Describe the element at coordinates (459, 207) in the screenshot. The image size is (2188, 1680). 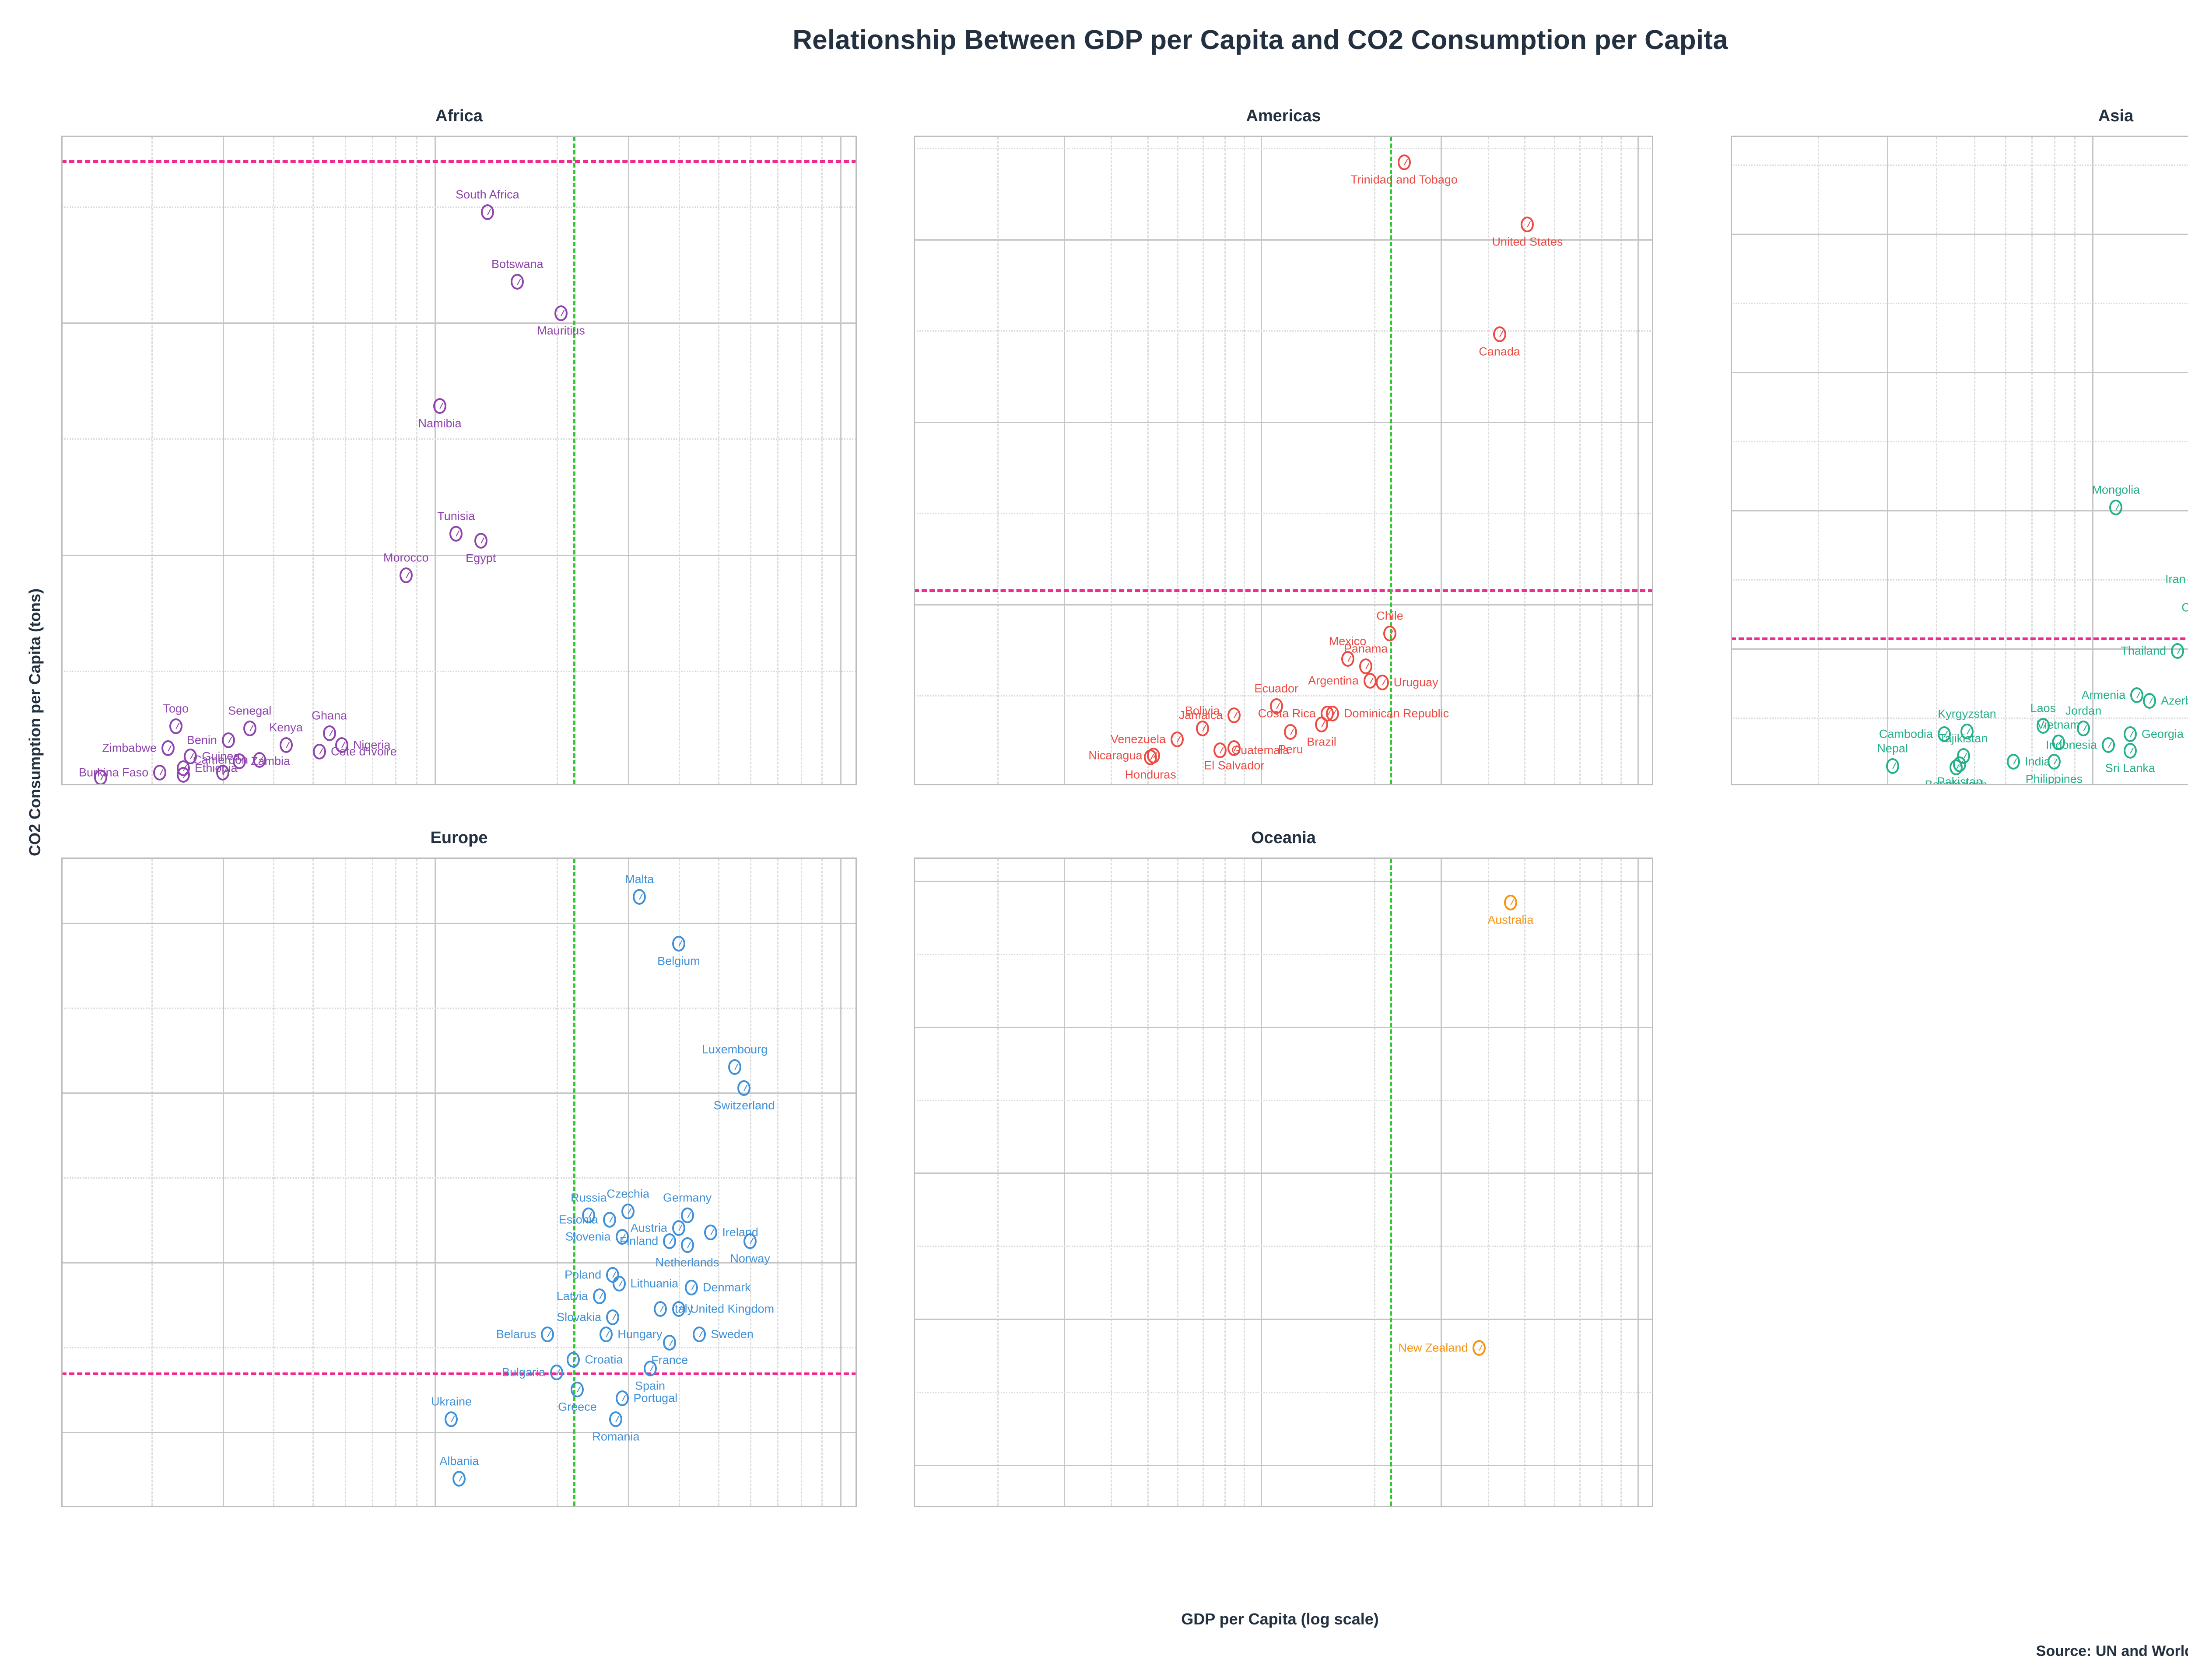
I see `y-gridline-minor` at that location.